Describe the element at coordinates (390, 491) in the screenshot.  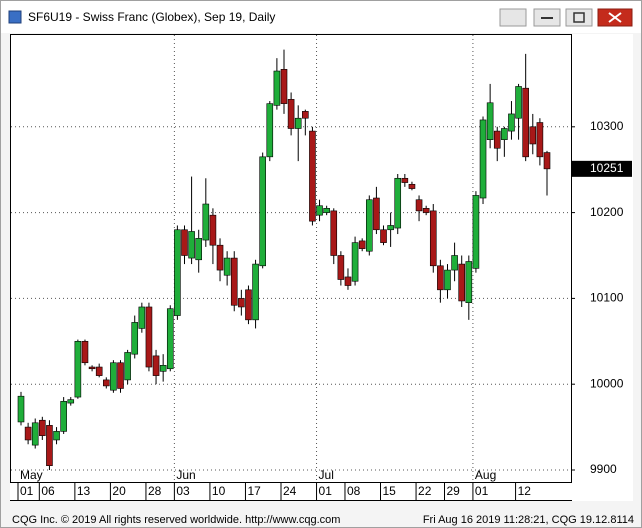
I see `x-tick-label: 15` at that location.